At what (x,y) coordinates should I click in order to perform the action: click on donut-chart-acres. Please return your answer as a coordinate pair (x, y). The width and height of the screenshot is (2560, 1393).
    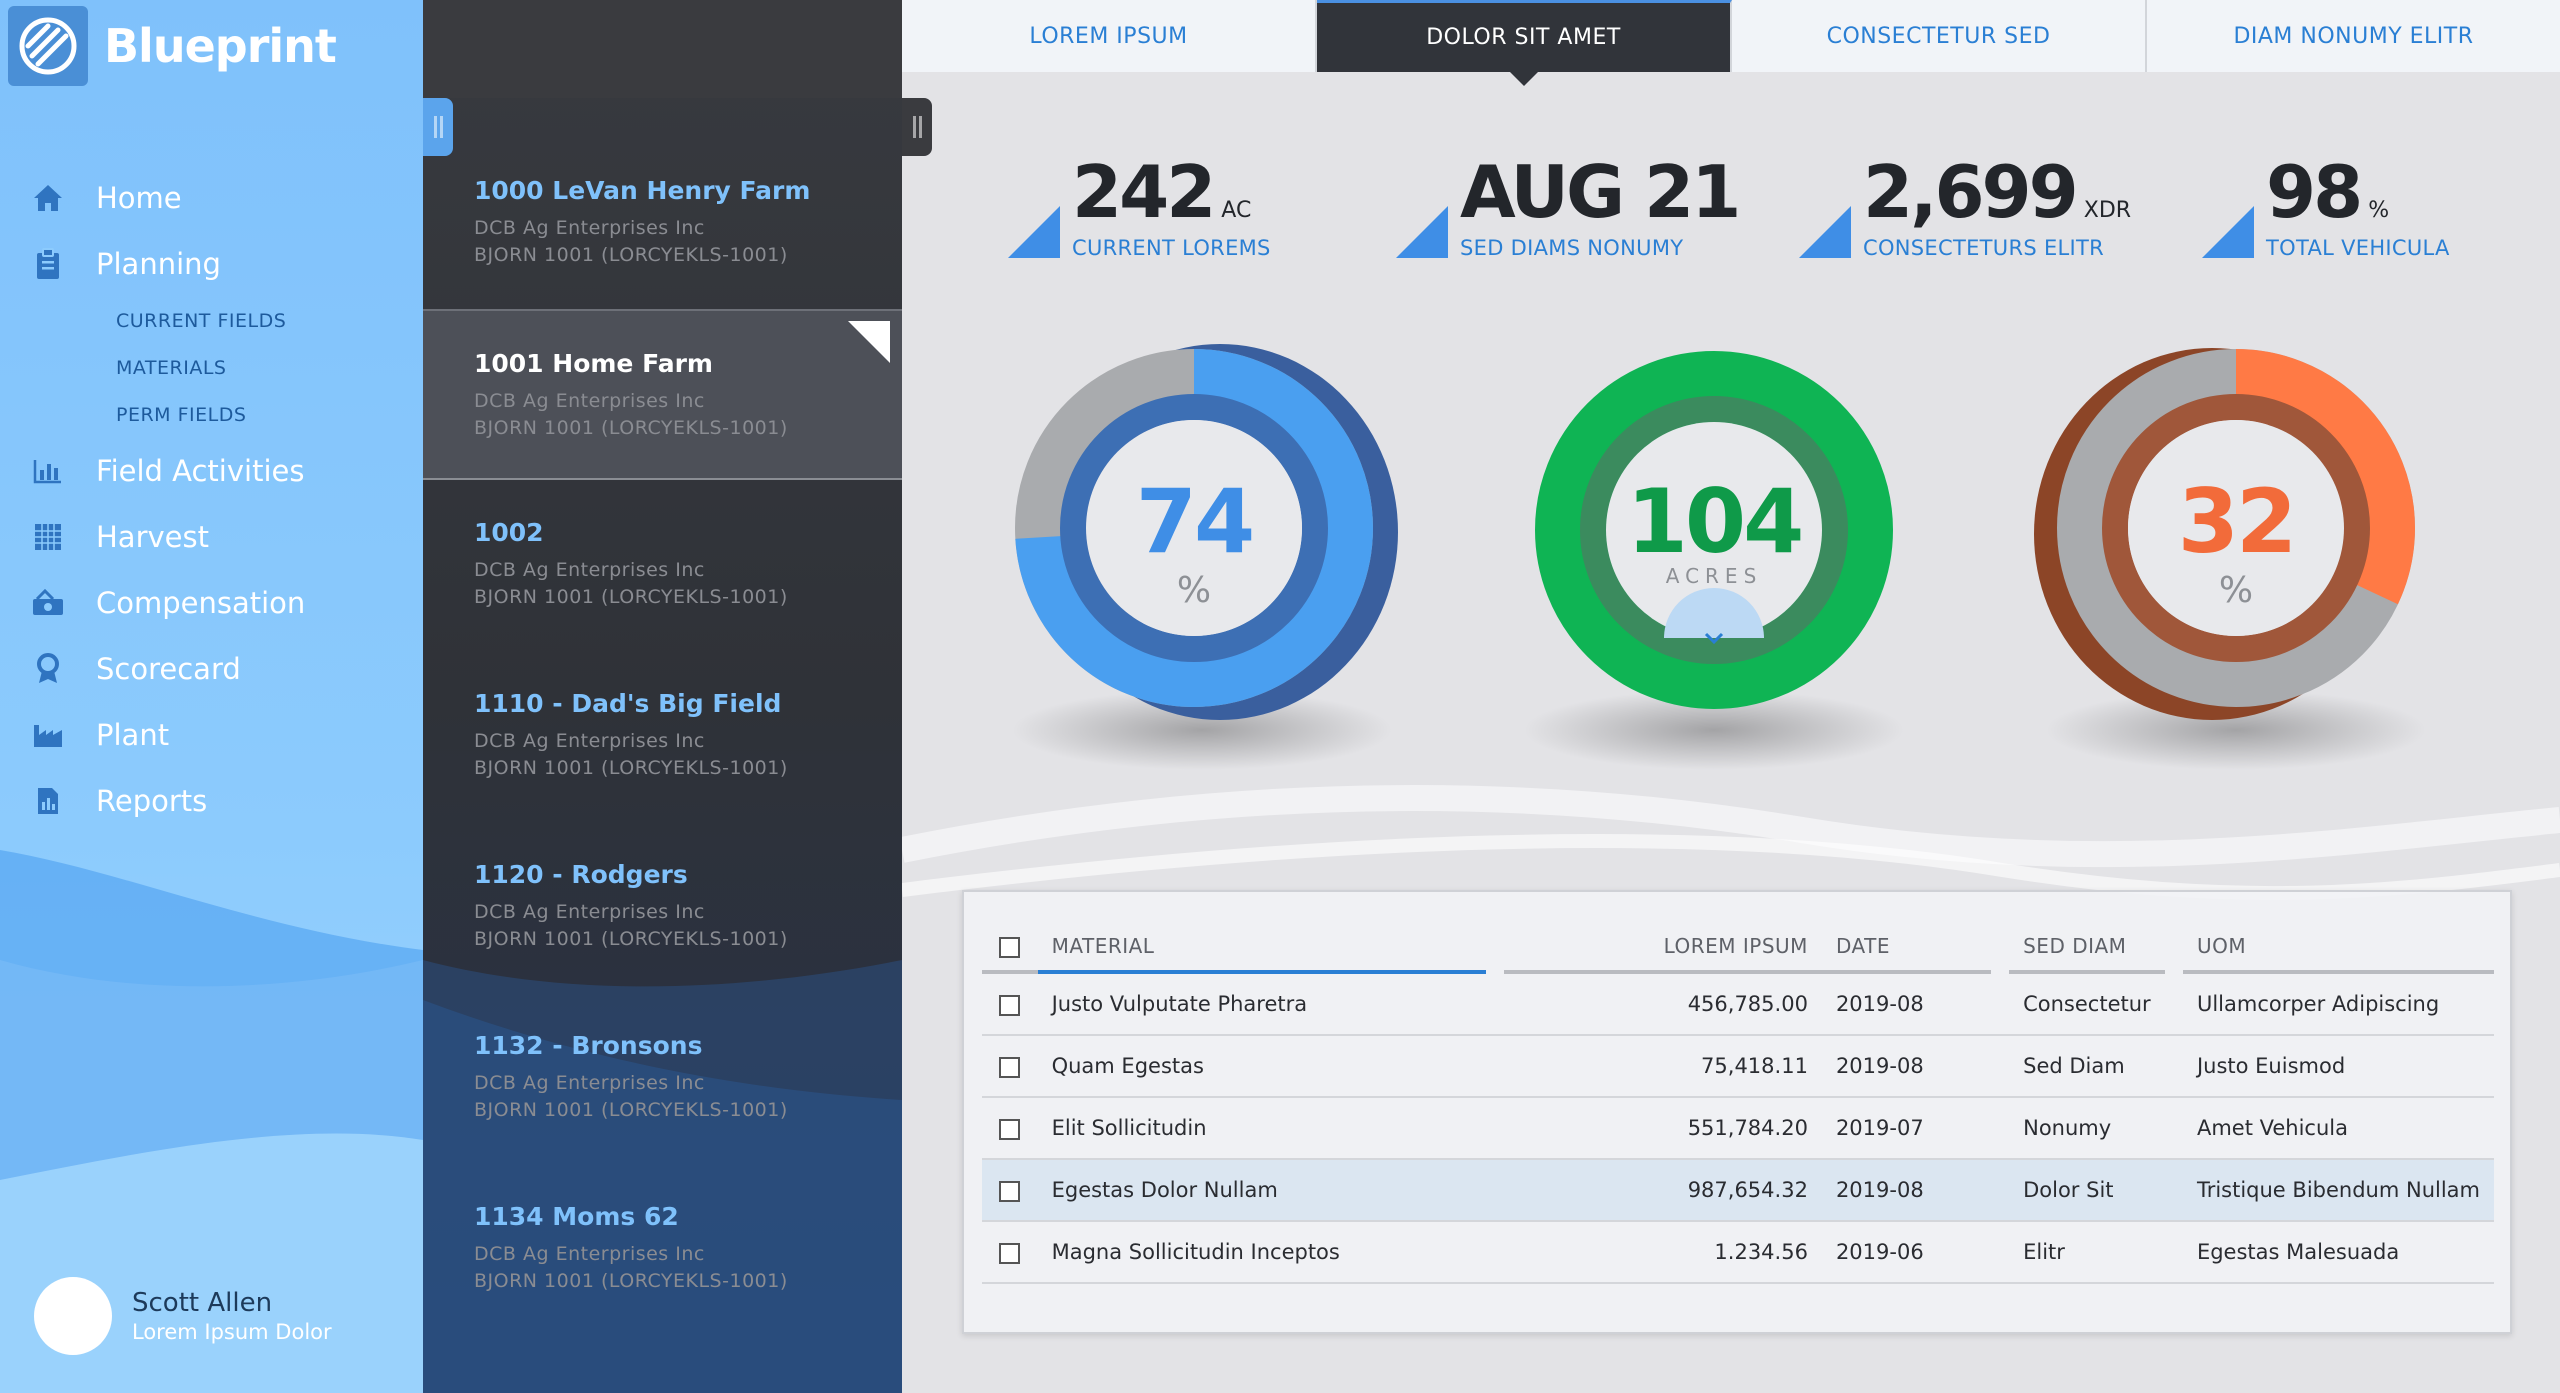
    Looking at the image, I should click on (1714, 530).